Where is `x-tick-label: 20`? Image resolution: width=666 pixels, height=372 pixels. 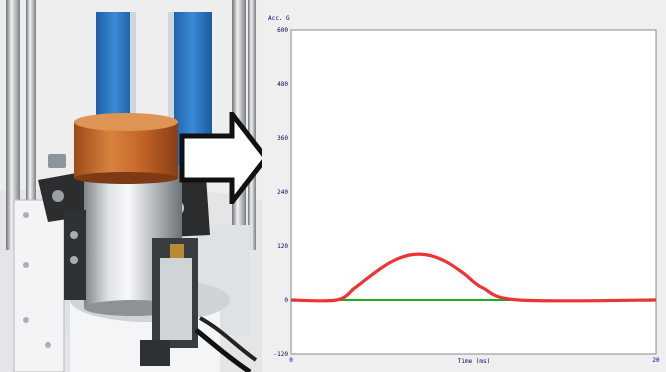 x-tick-label: 20 is located at coordinates (656, 360).